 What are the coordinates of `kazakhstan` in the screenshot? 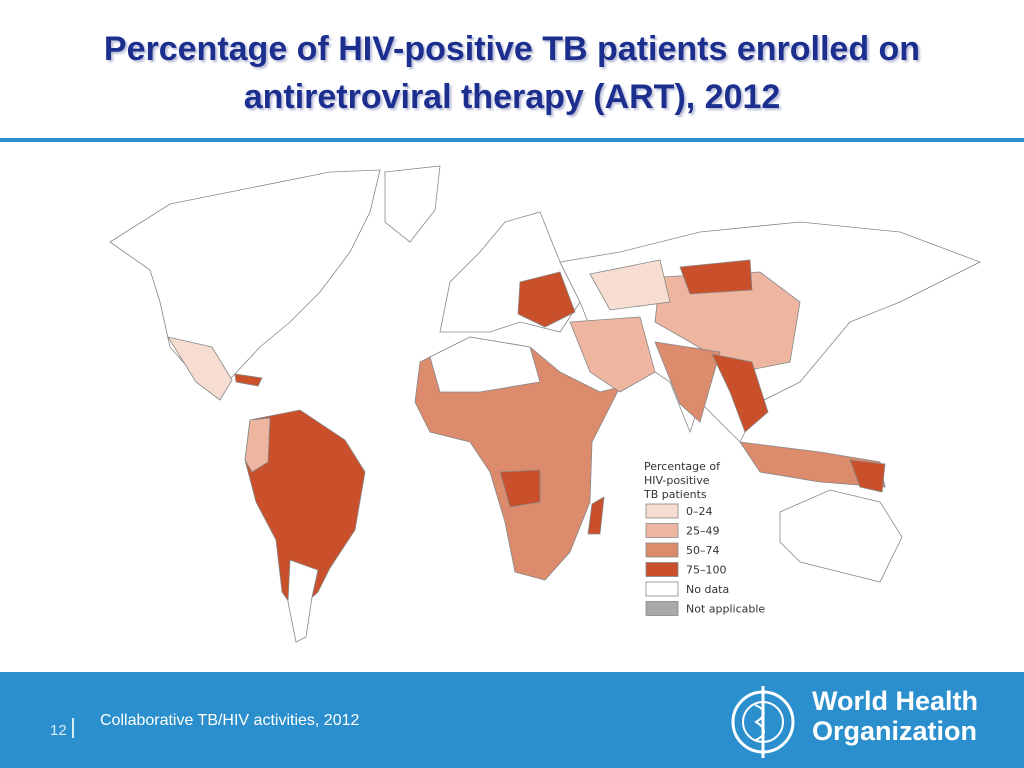 It's located at (630, 285).